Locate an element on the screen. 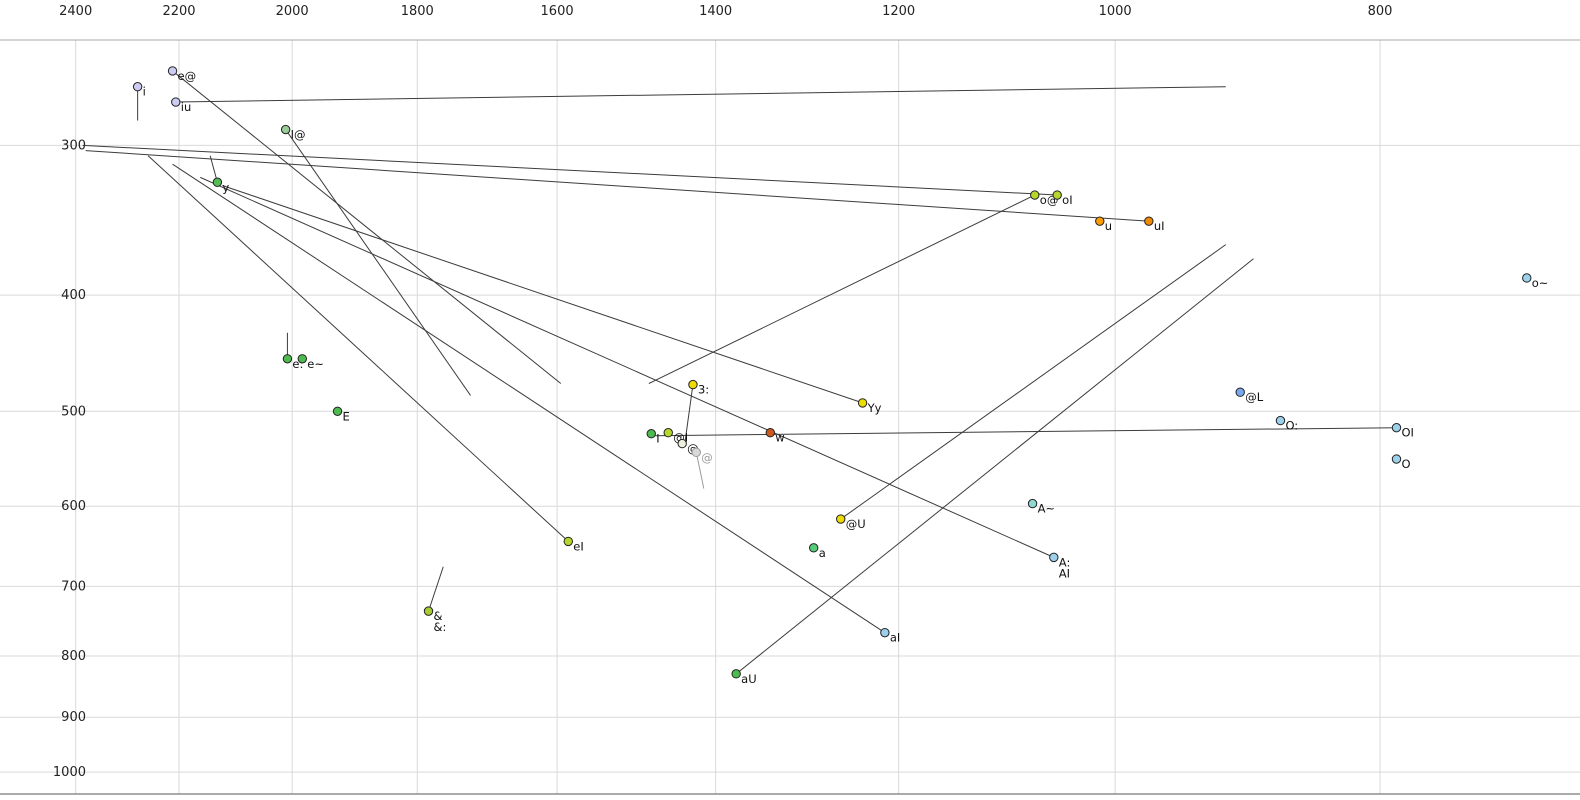 Image resolution: width=1580 pixels, height=800 pixels. vowel-point-&: is located at coordinates (428, 611).